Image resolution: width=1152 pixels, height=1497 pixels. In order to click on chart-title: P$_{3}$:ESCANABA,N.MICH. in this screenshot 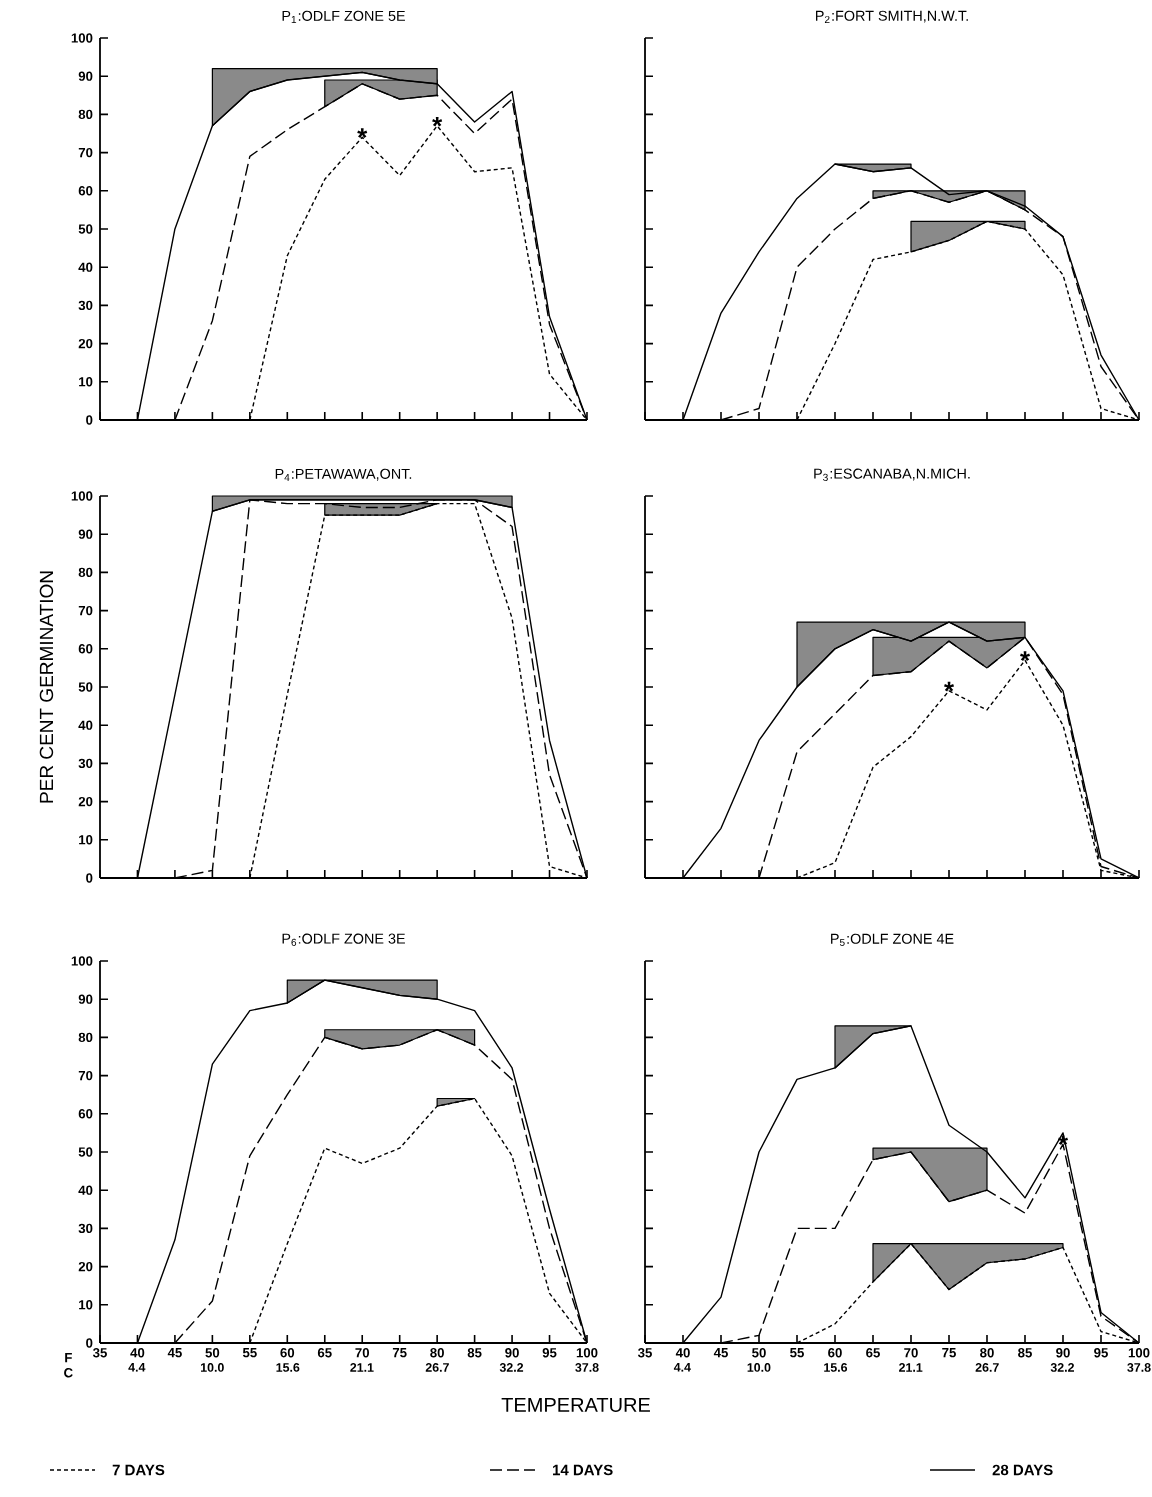, I will do `click(892, 474)`.